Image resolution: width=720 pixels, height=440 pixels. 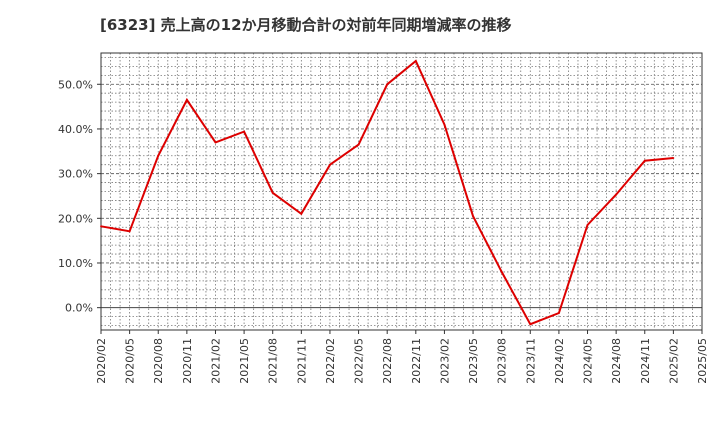 What do you see at coordinates (359, 361) in the screenshot?
I see `x-tick-label: 2022/05` at bounding box center [359, 361].